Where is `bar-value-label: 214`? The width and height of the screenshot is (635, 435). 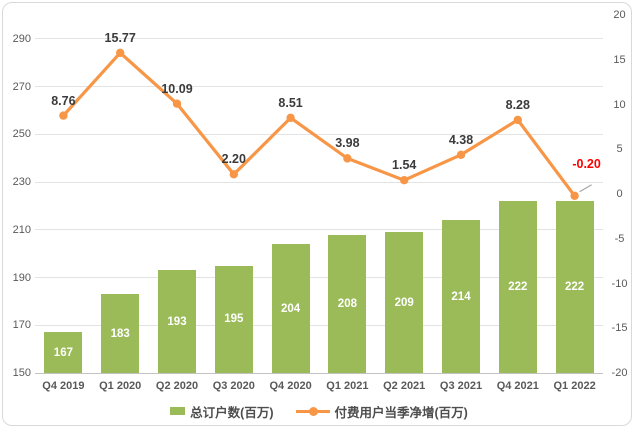
bar-value-label: 214 is located at coordinates (461, 296).